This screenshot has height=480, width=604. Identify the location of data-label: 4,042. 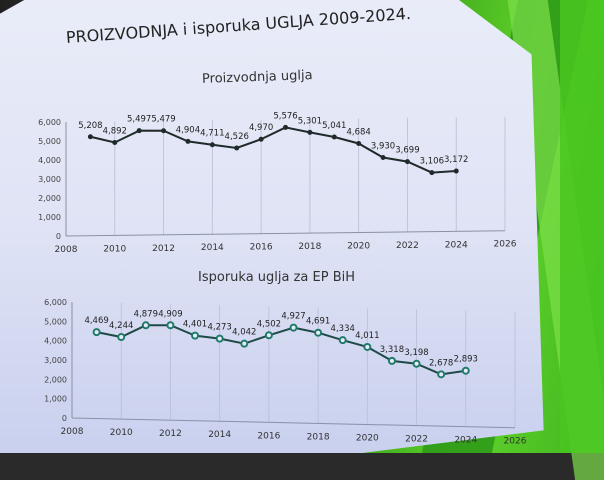
(244, 333).